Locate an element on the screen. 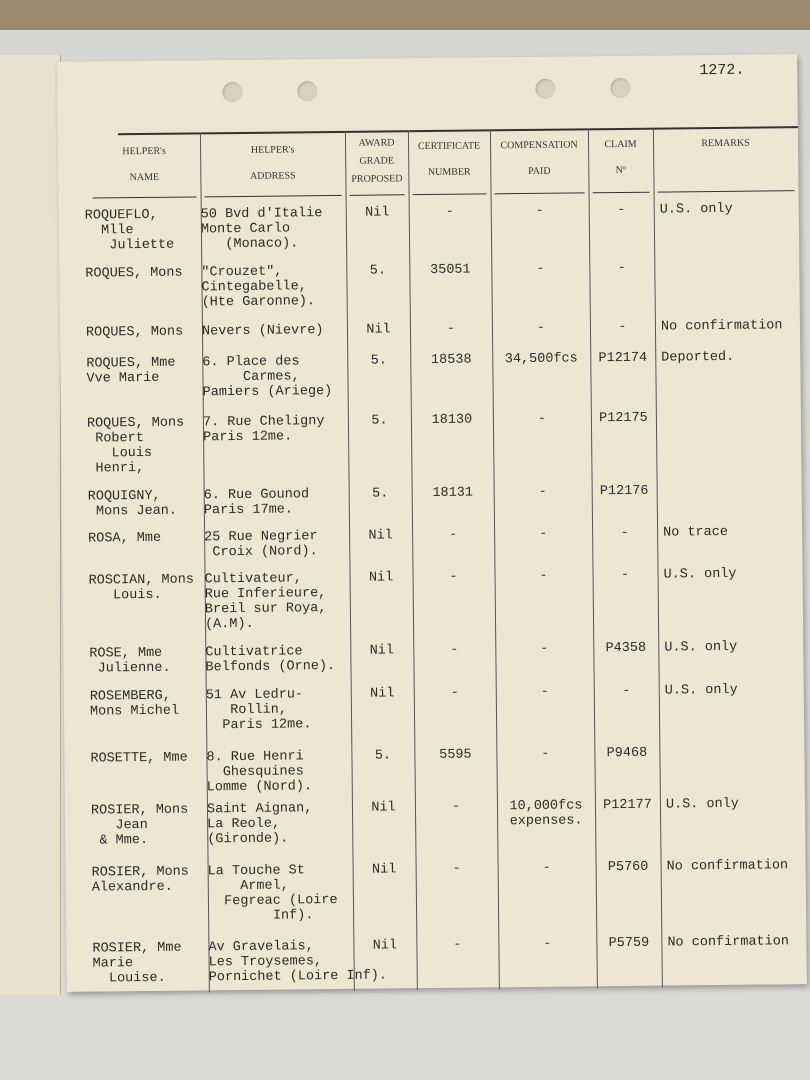 The width and height of the screenshot is (810, 1080). name-cell: ROSCIAN, Mons Louis. is located at coordinates (141, 588).